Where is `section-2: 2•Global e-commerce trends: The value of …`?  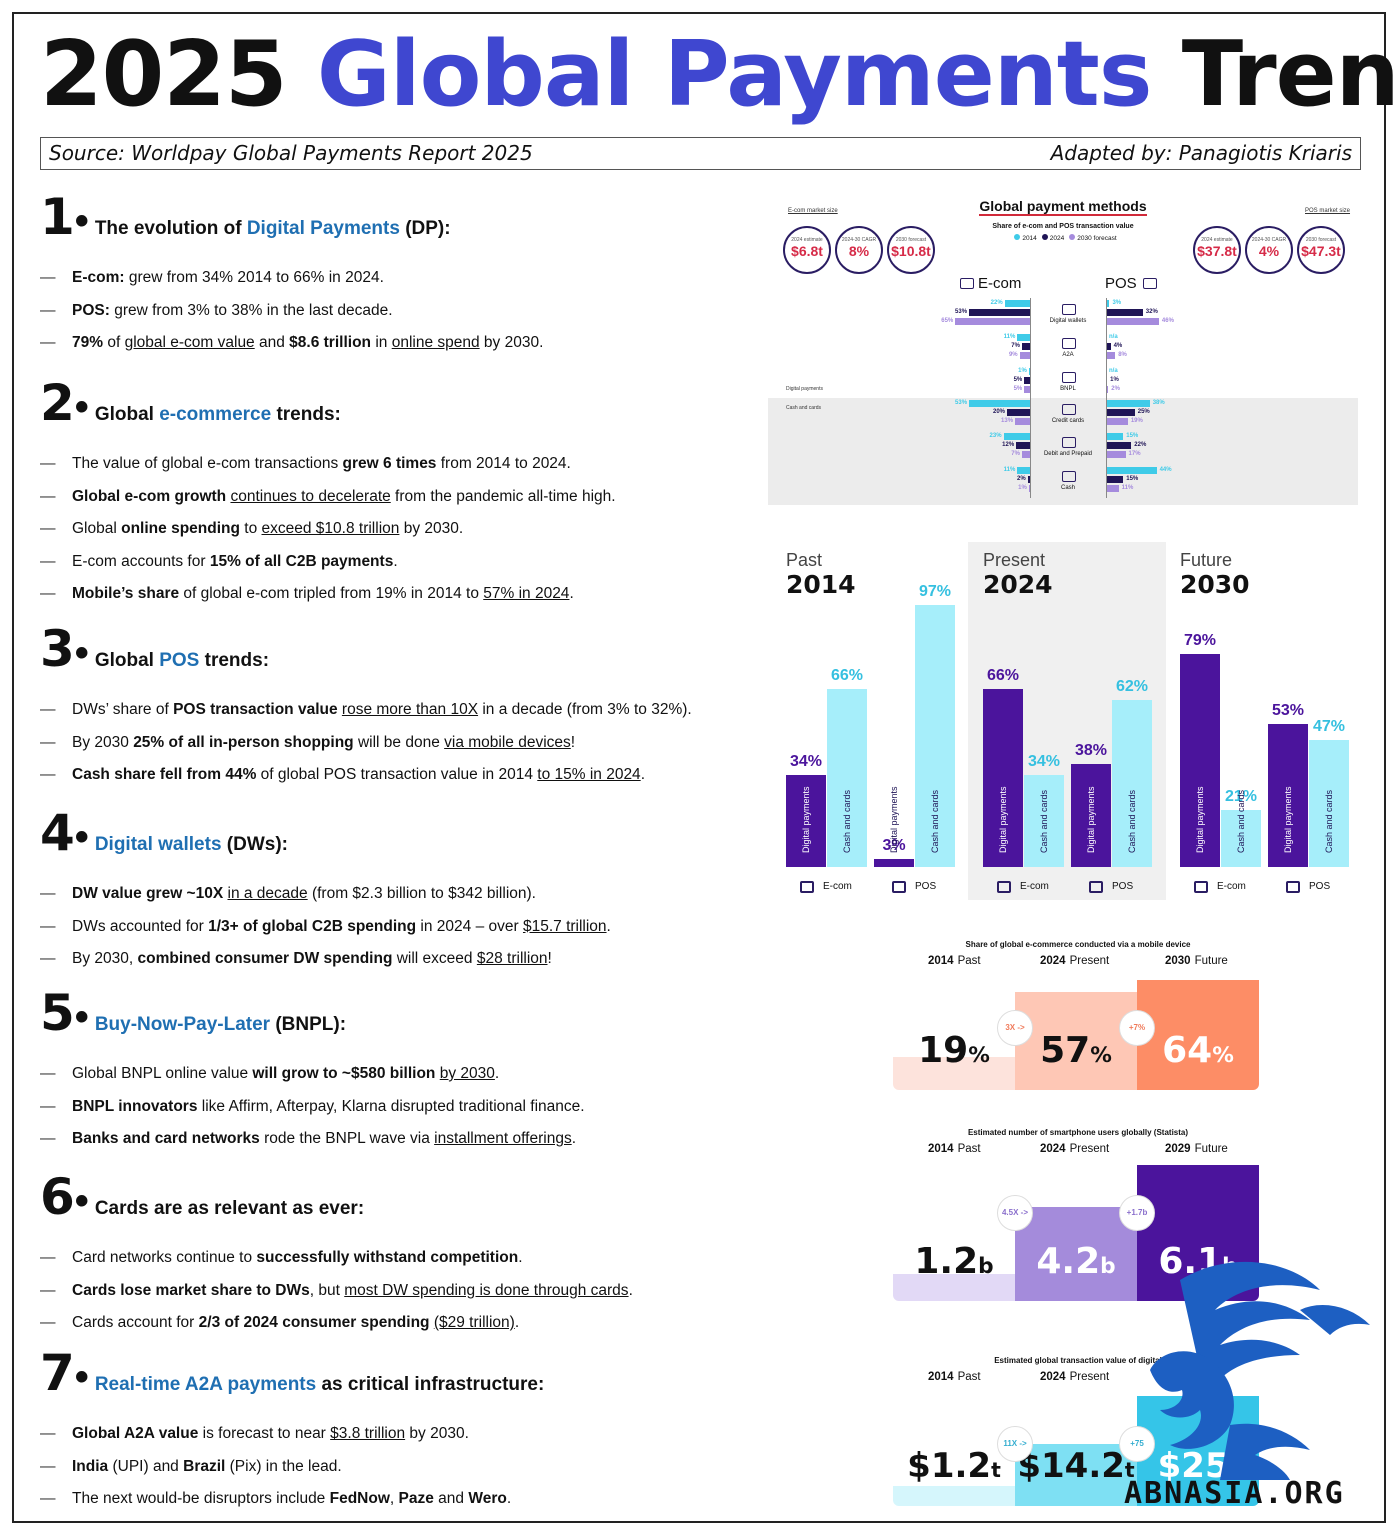
section-2: 2•Global e-commerce trends: The value of … is located at coordinates (400, 494).